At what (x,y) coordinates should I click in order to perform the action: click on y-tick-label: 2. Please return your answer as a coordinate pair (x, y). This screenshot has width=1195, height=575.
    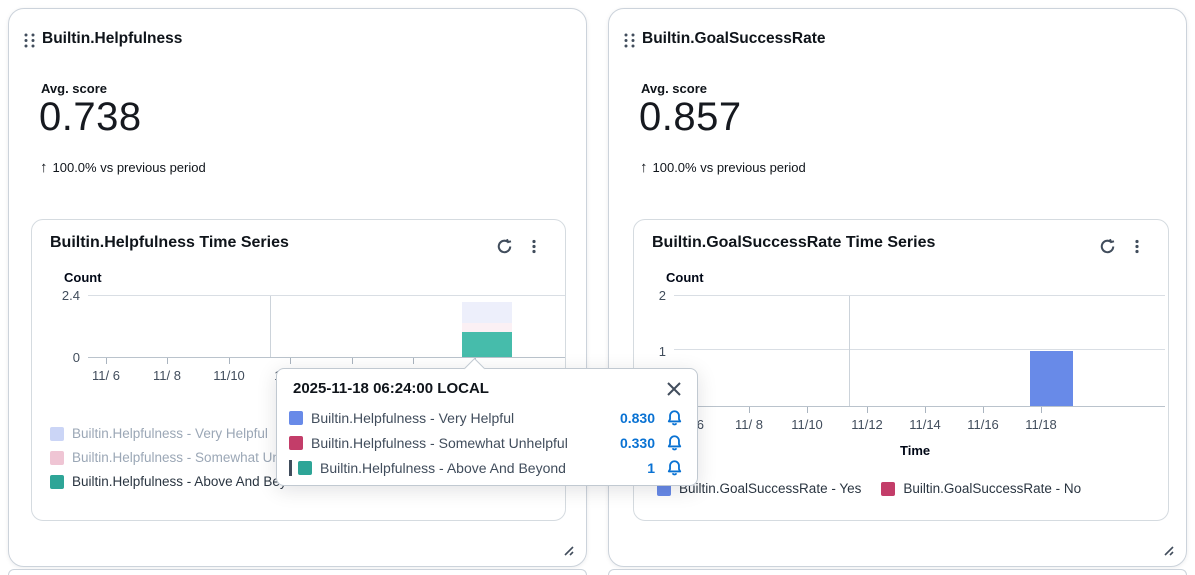
    Looking at the image, I should click on (662, 295).